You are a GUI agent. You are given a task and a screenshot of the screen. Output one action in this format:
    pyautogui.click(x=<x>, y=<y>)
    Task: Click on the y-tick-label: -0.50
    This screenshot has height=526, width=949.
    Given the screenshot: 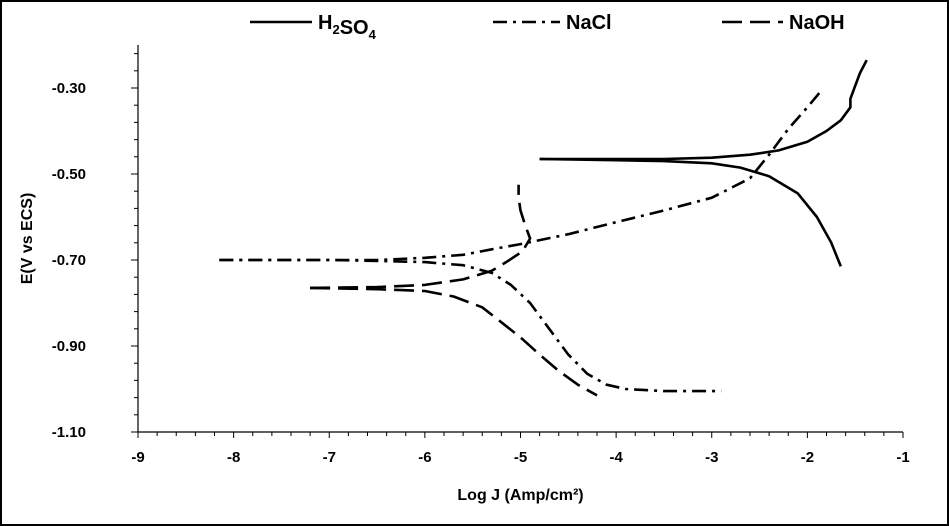 What is the action you would take?
    pyautogui.click(x=69, y=174)
    